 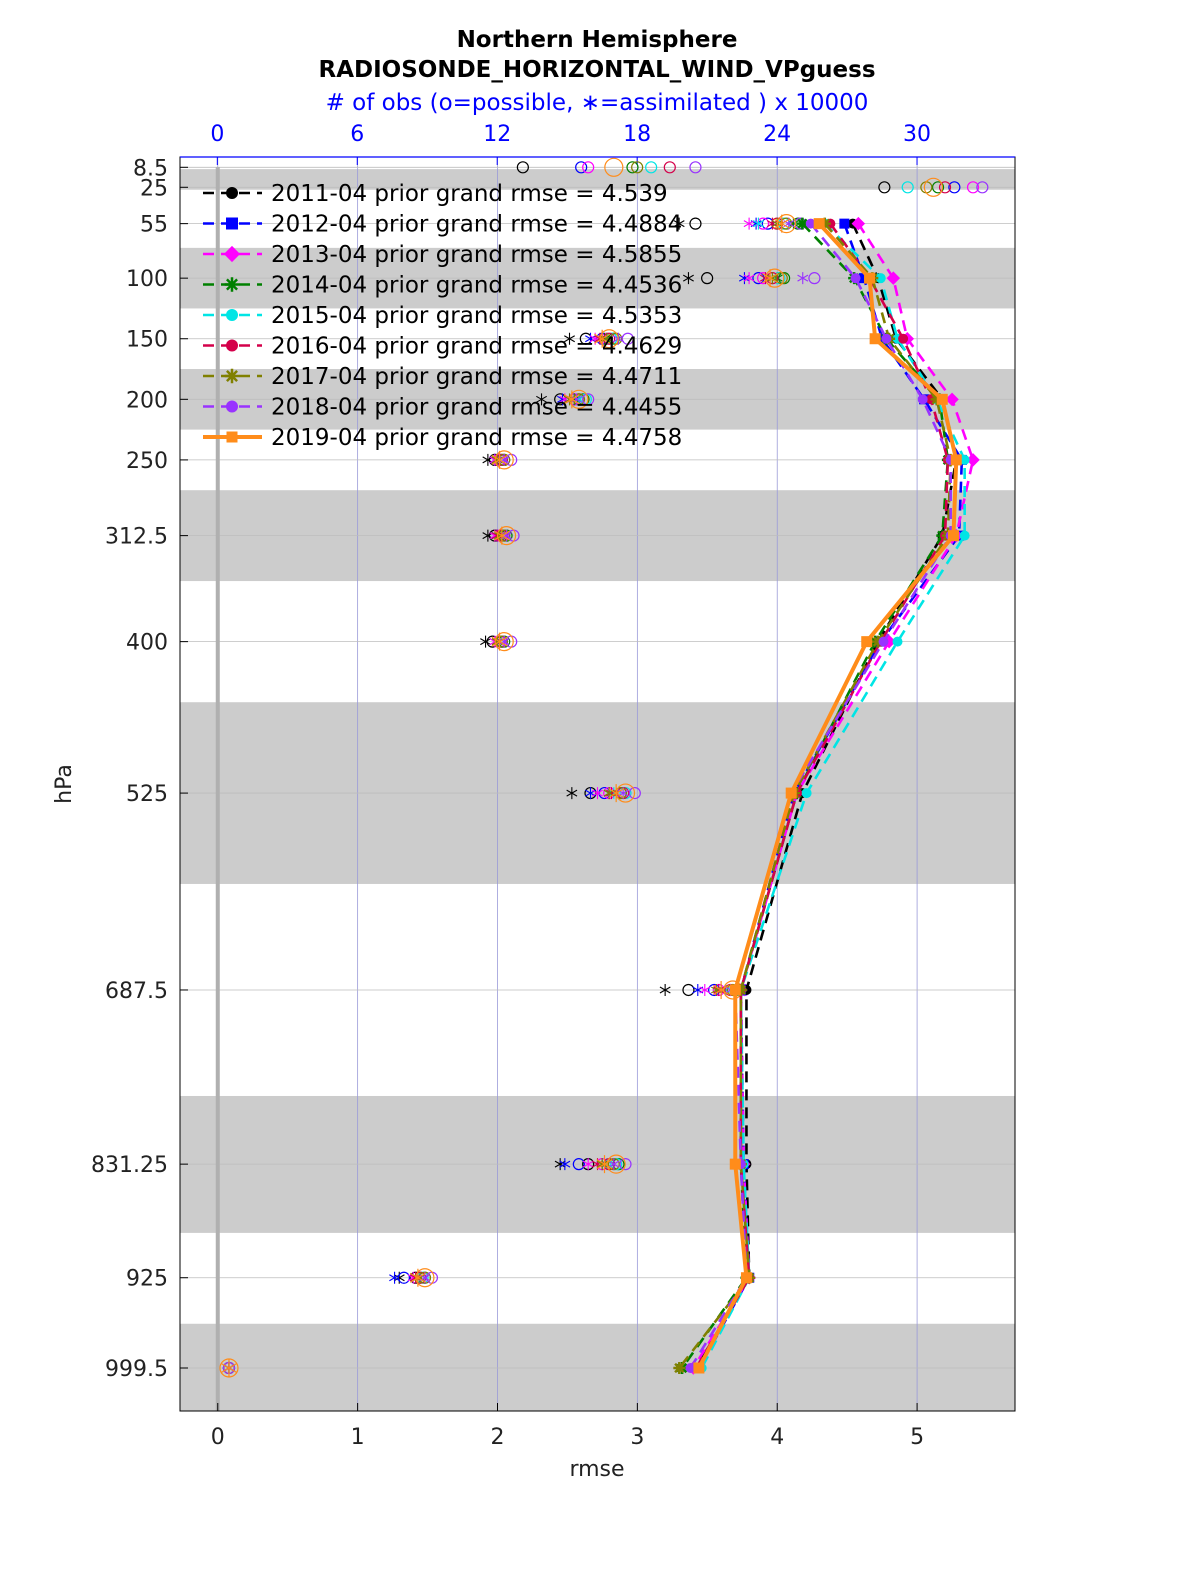 What do you see at coordinates (129, 1165) in the screenshot?
I see `y-tick-label-11: 831.25` at bounding box center [129, 1165].